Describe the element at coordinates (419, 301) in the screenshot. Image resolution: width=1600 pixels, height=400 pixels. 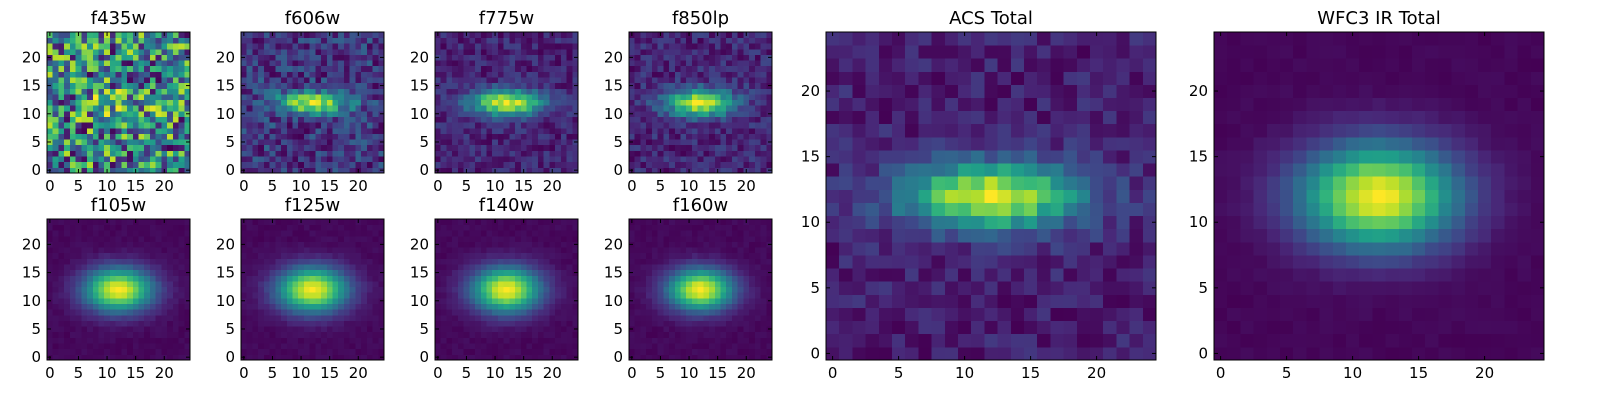
I see `y-tick-label: 10` at that location.